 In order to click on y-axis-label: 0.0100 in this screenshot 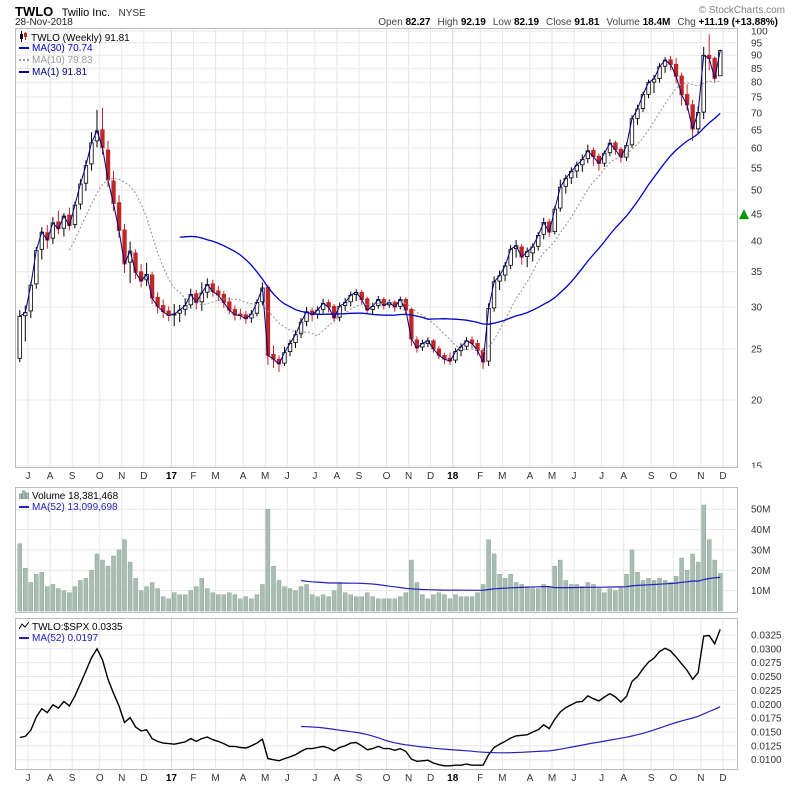, I will do `click(766, 760)`.